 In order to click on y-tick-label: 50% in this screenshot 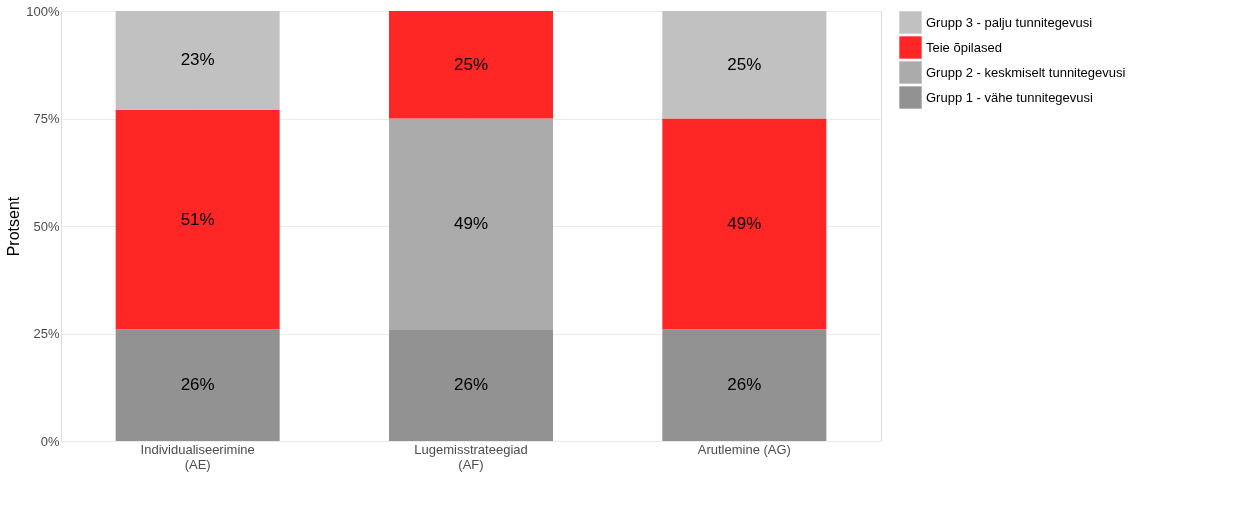, I will do `click(46, 226)`.